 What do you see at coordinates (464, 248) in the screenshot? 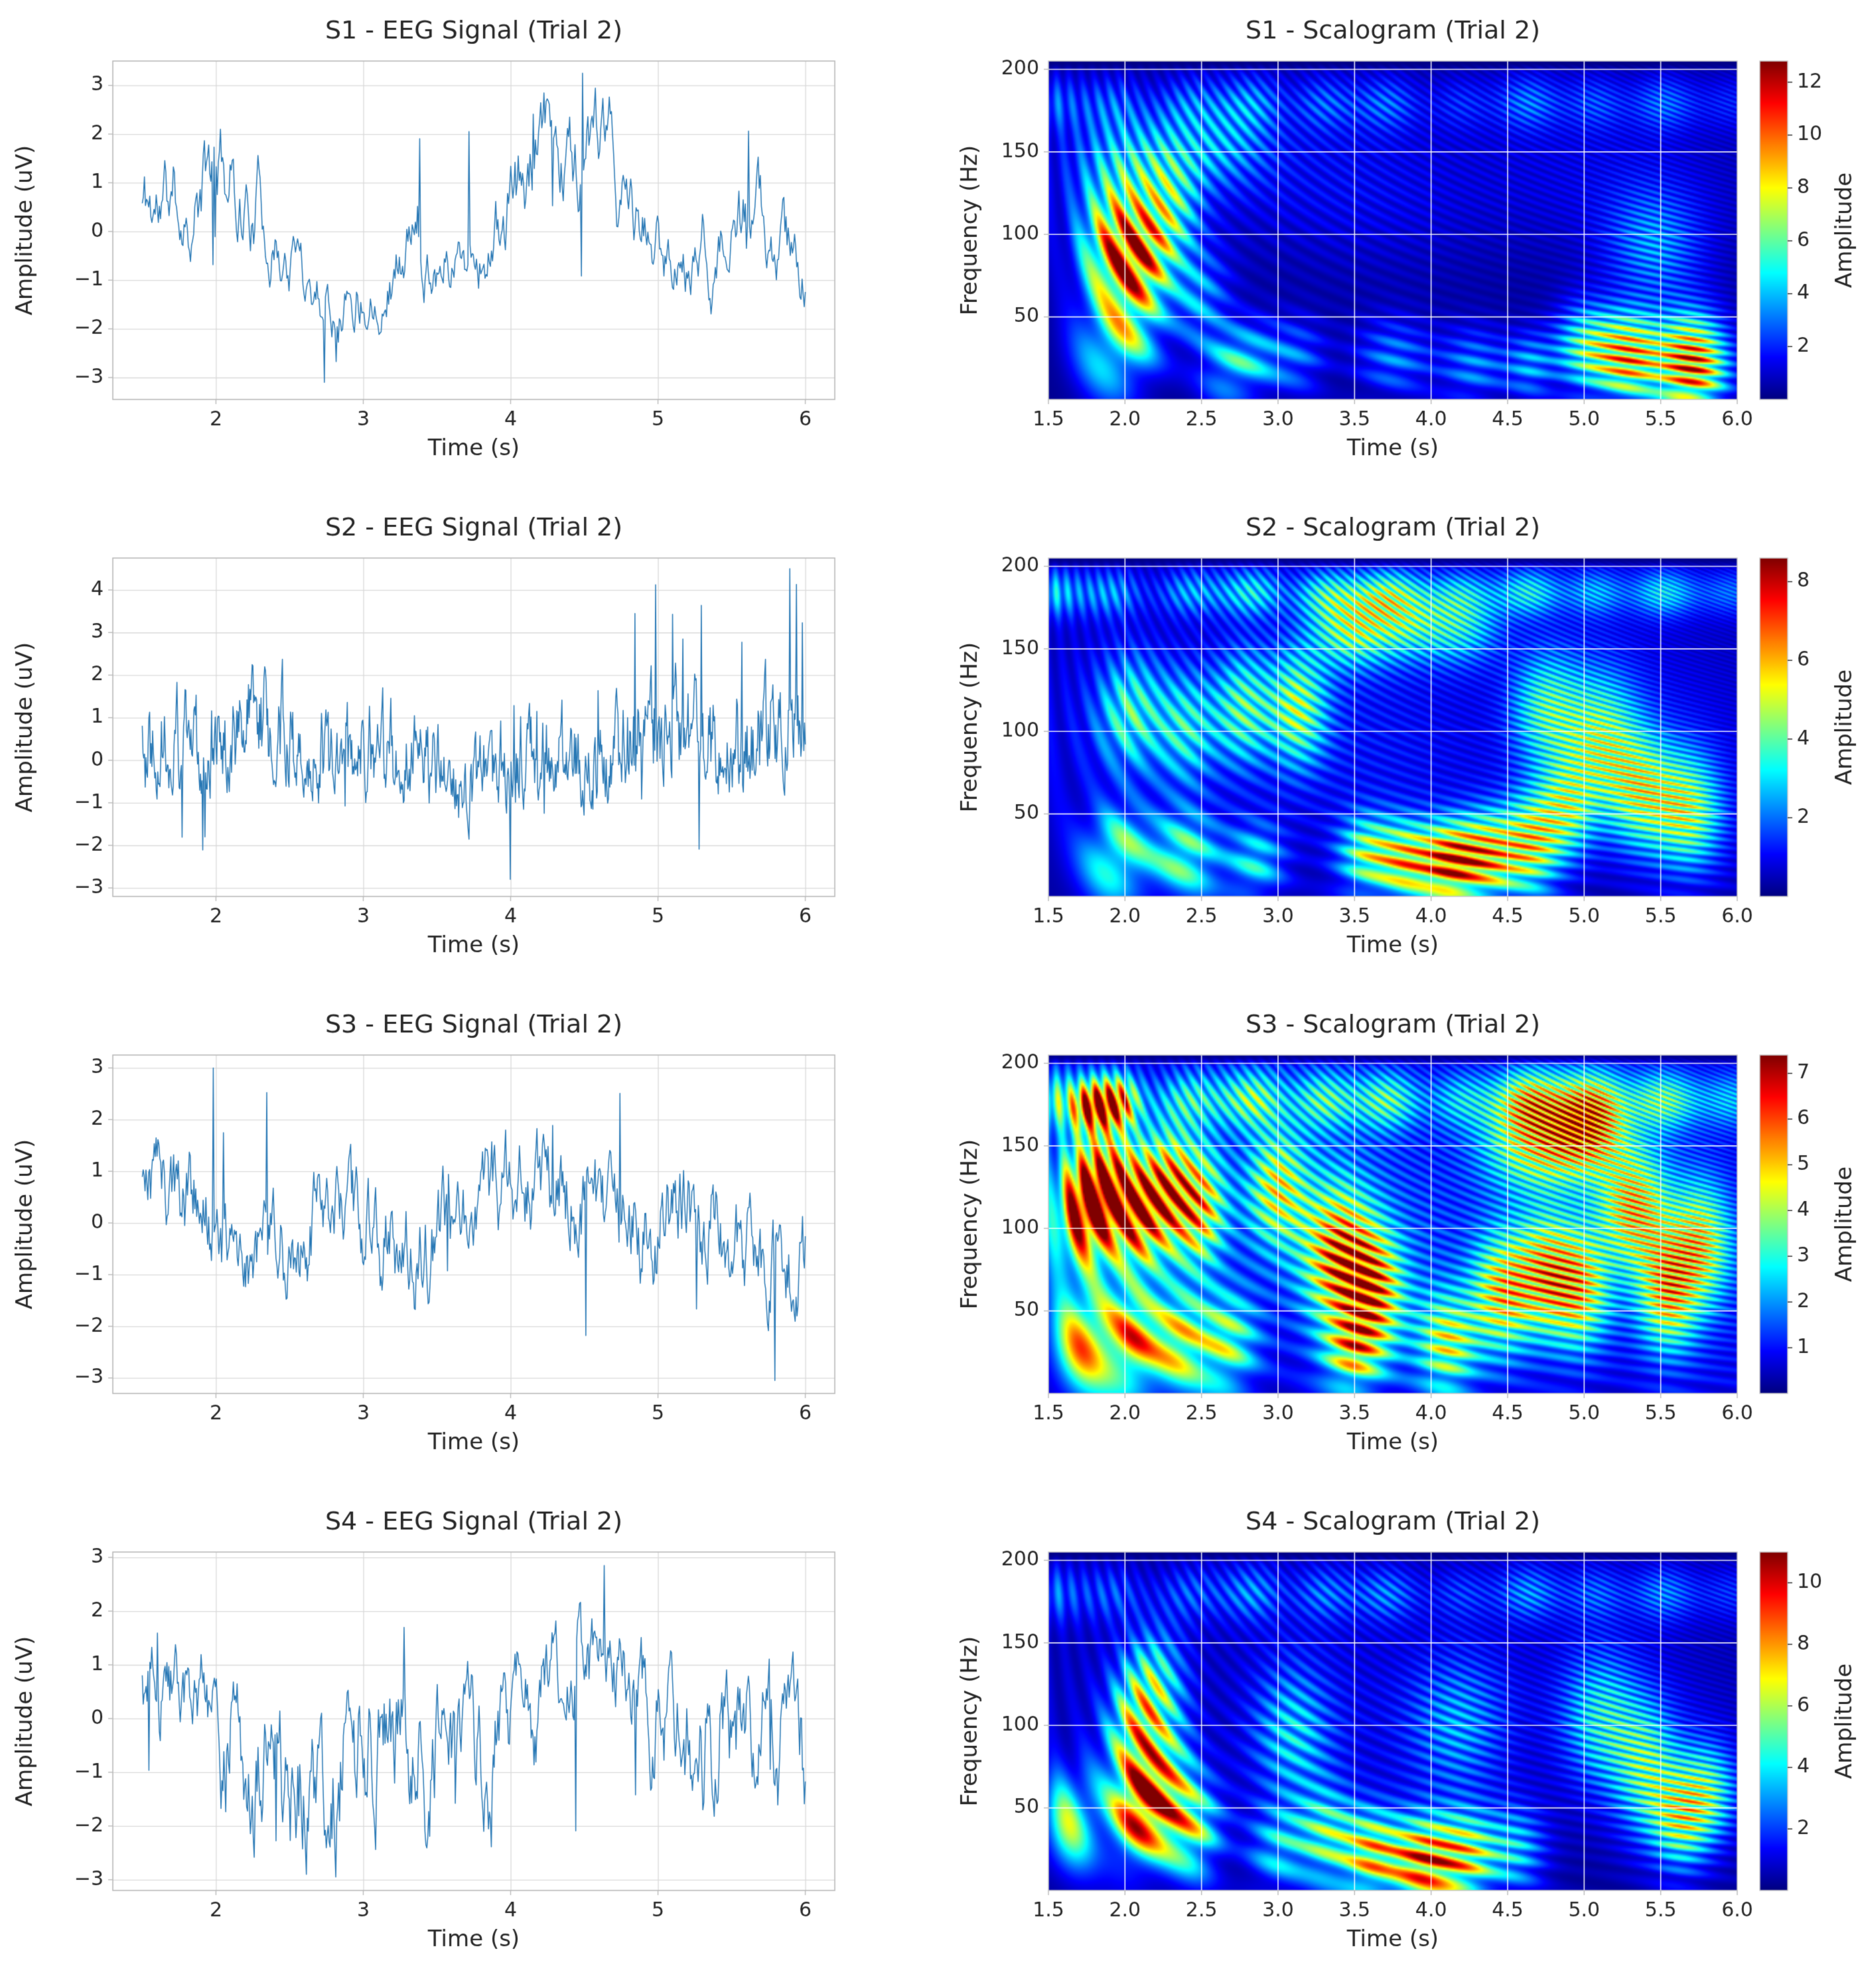
I see `s1-eeg-signal-chart` at bounding box center [464, 248].